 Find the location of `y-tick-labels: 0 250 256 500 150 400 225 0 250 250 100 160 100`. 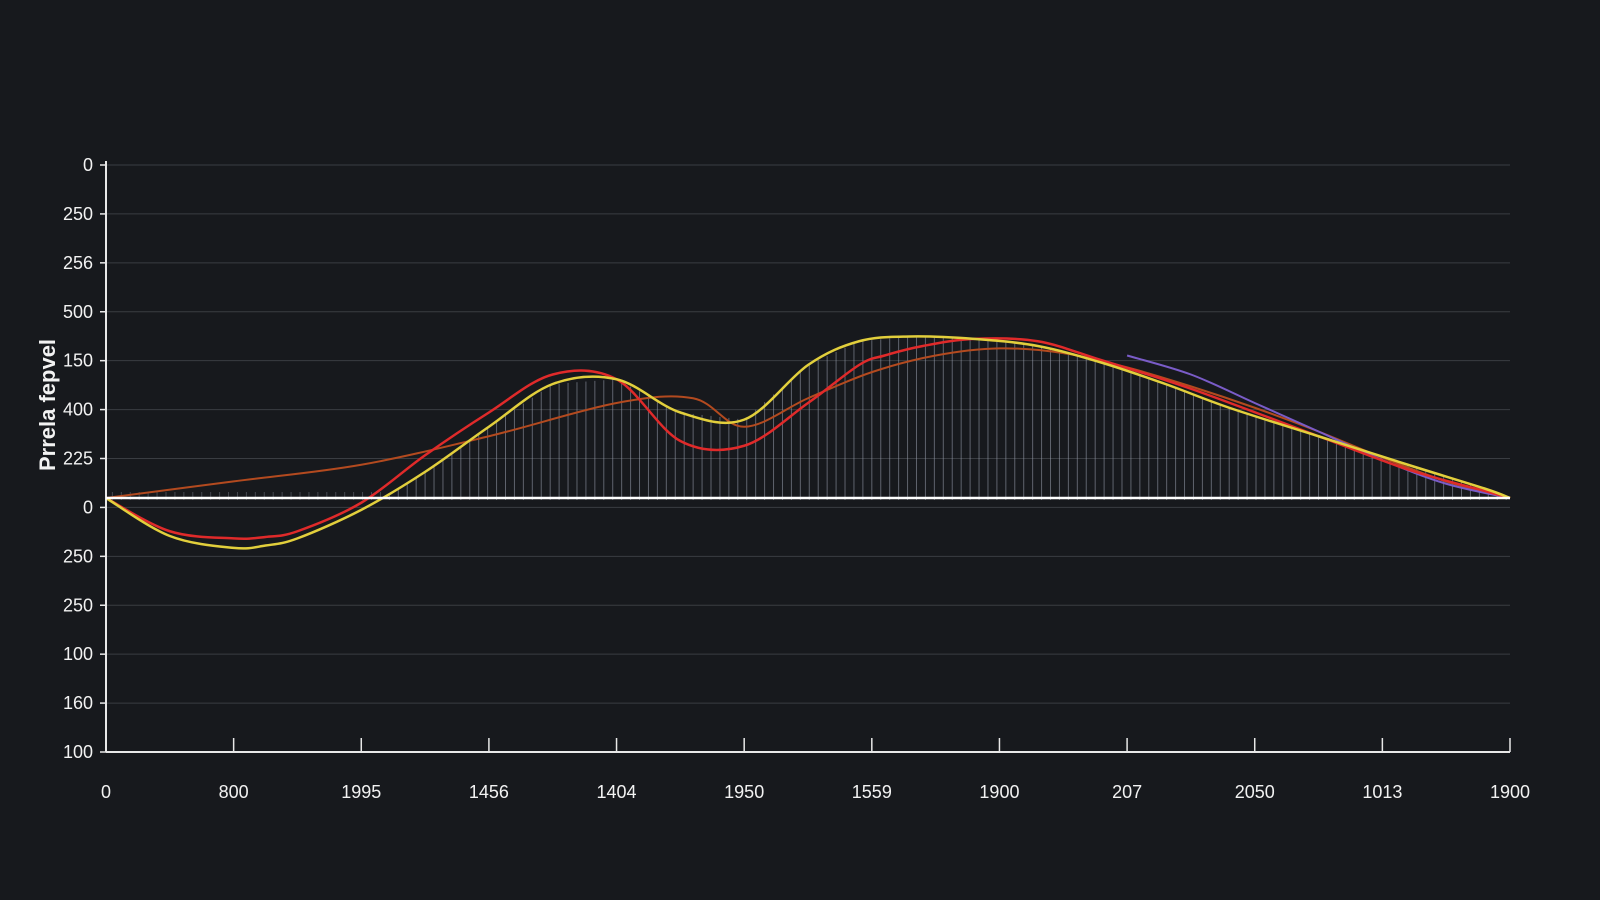

y-tick-labels: 0 250 256 500 150 400 225 0 250 250 100 160 100 is located at coordinates (84, 458).